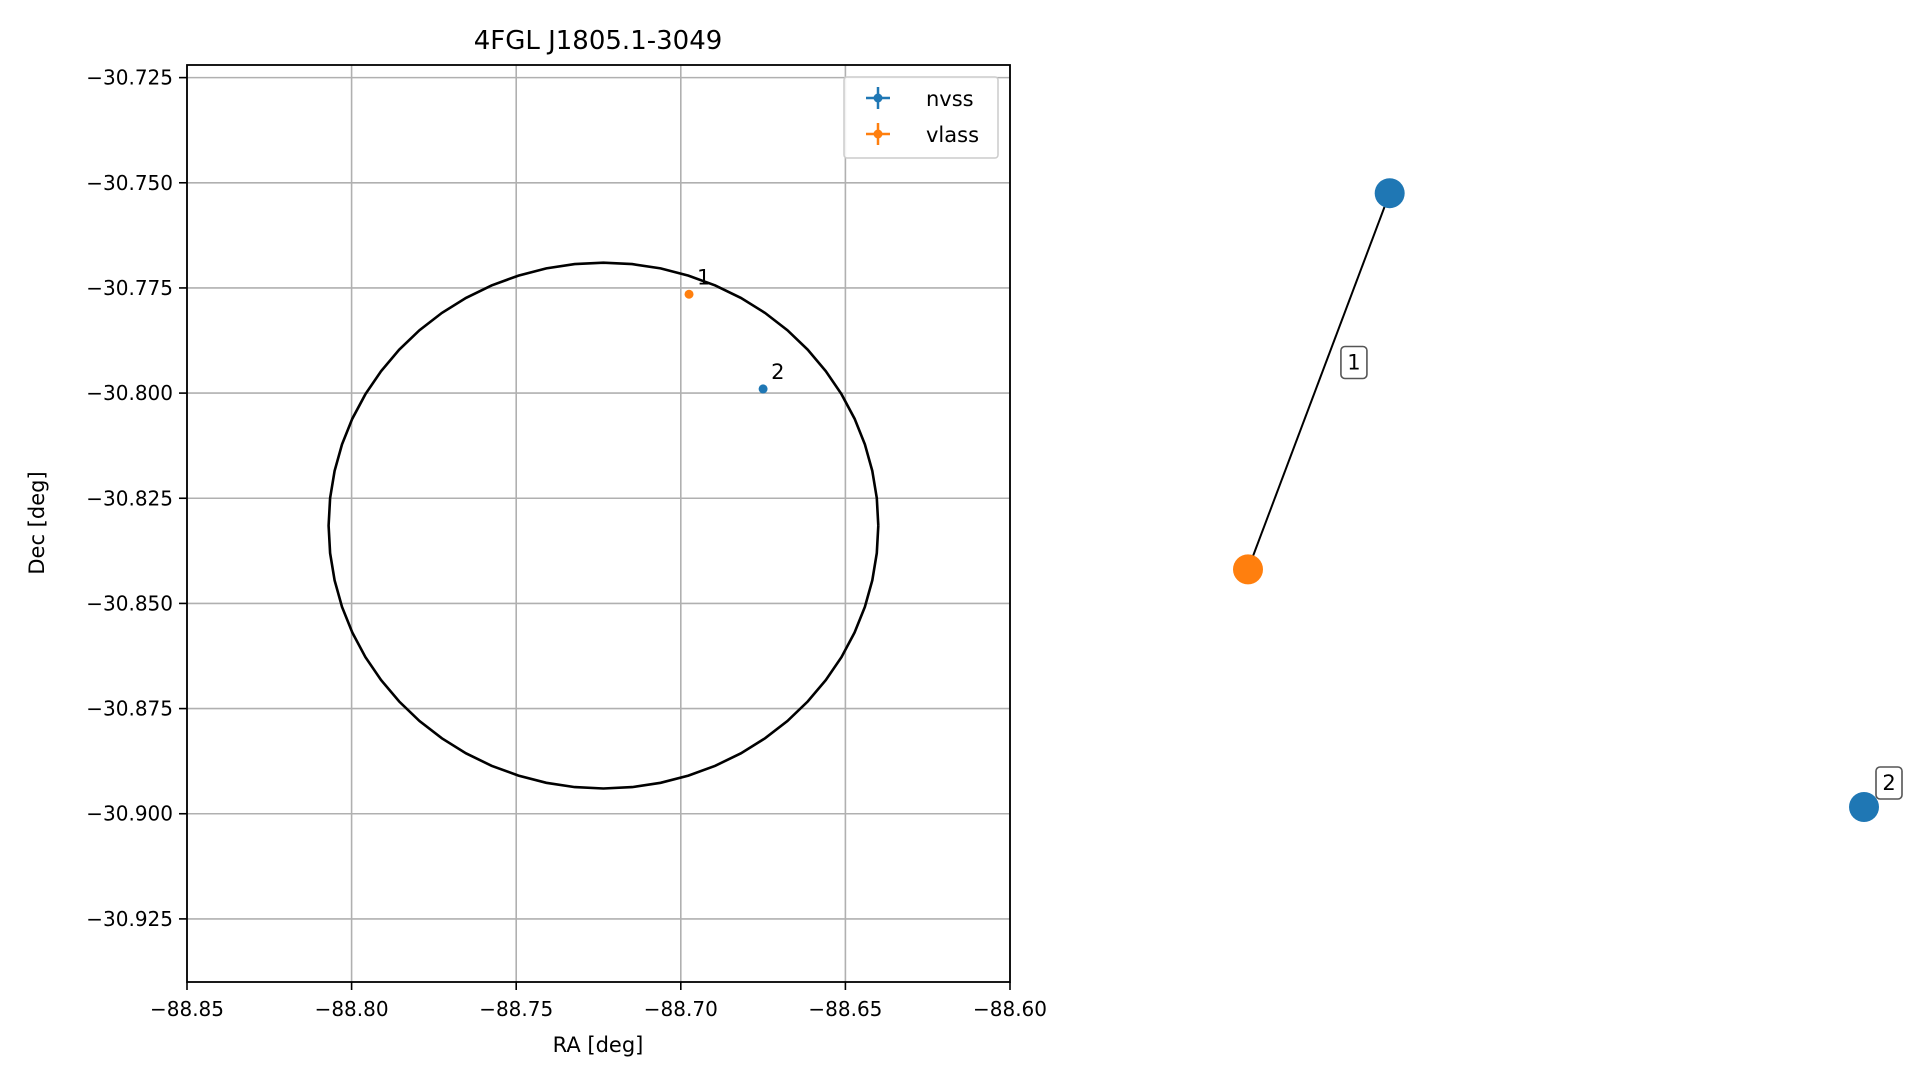  Describe the element at coordinates (1621, 572) in the screenshot. I see `network-labels: 12` at that location.